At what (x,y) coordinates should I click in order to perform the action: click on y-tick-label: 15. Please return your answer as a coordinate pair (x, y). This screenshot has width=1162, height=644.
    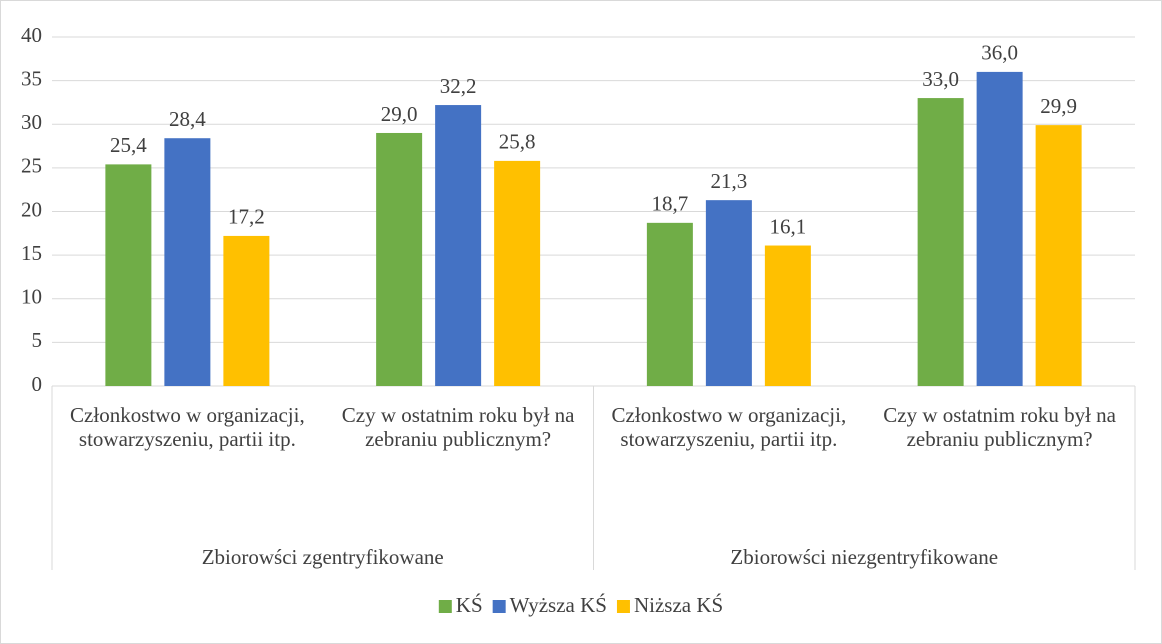
    Looking at the image, I should click on (31, 253).